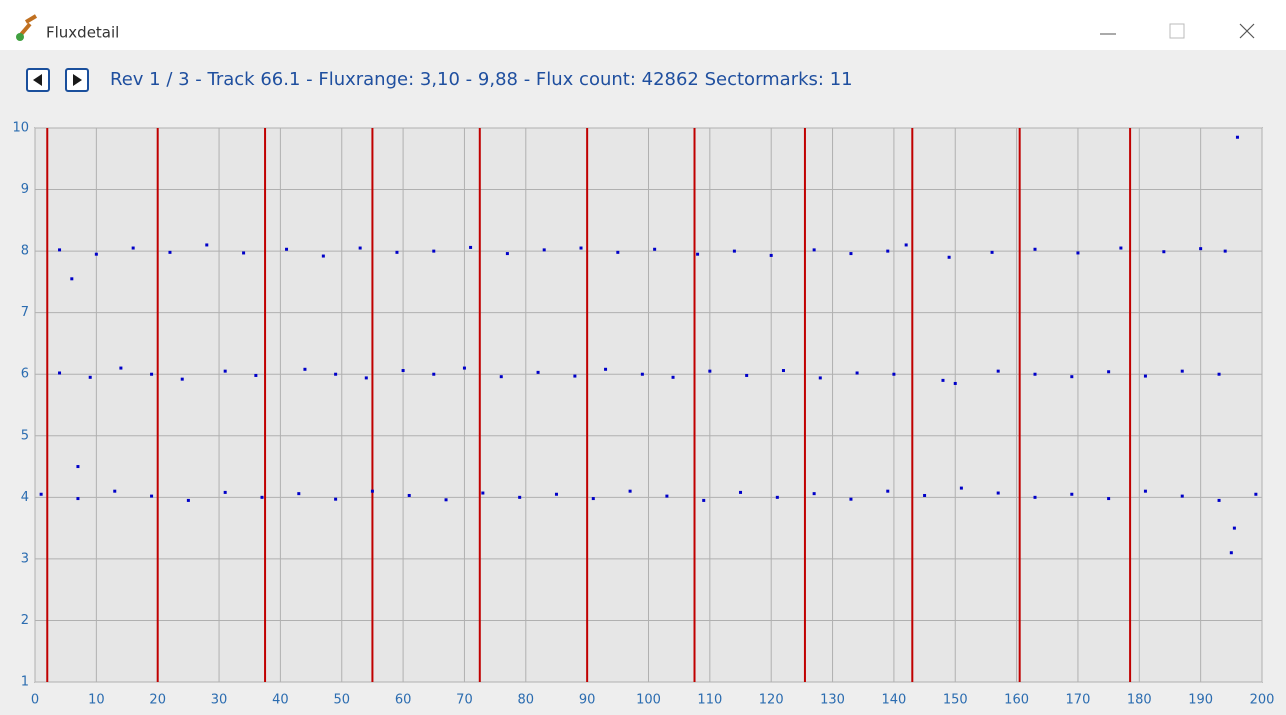 This screenshot has height=715, width=1286. Describe the element at coordinates (25, 251) in the screenshot. I see `y-tick-label: 8` at that location.